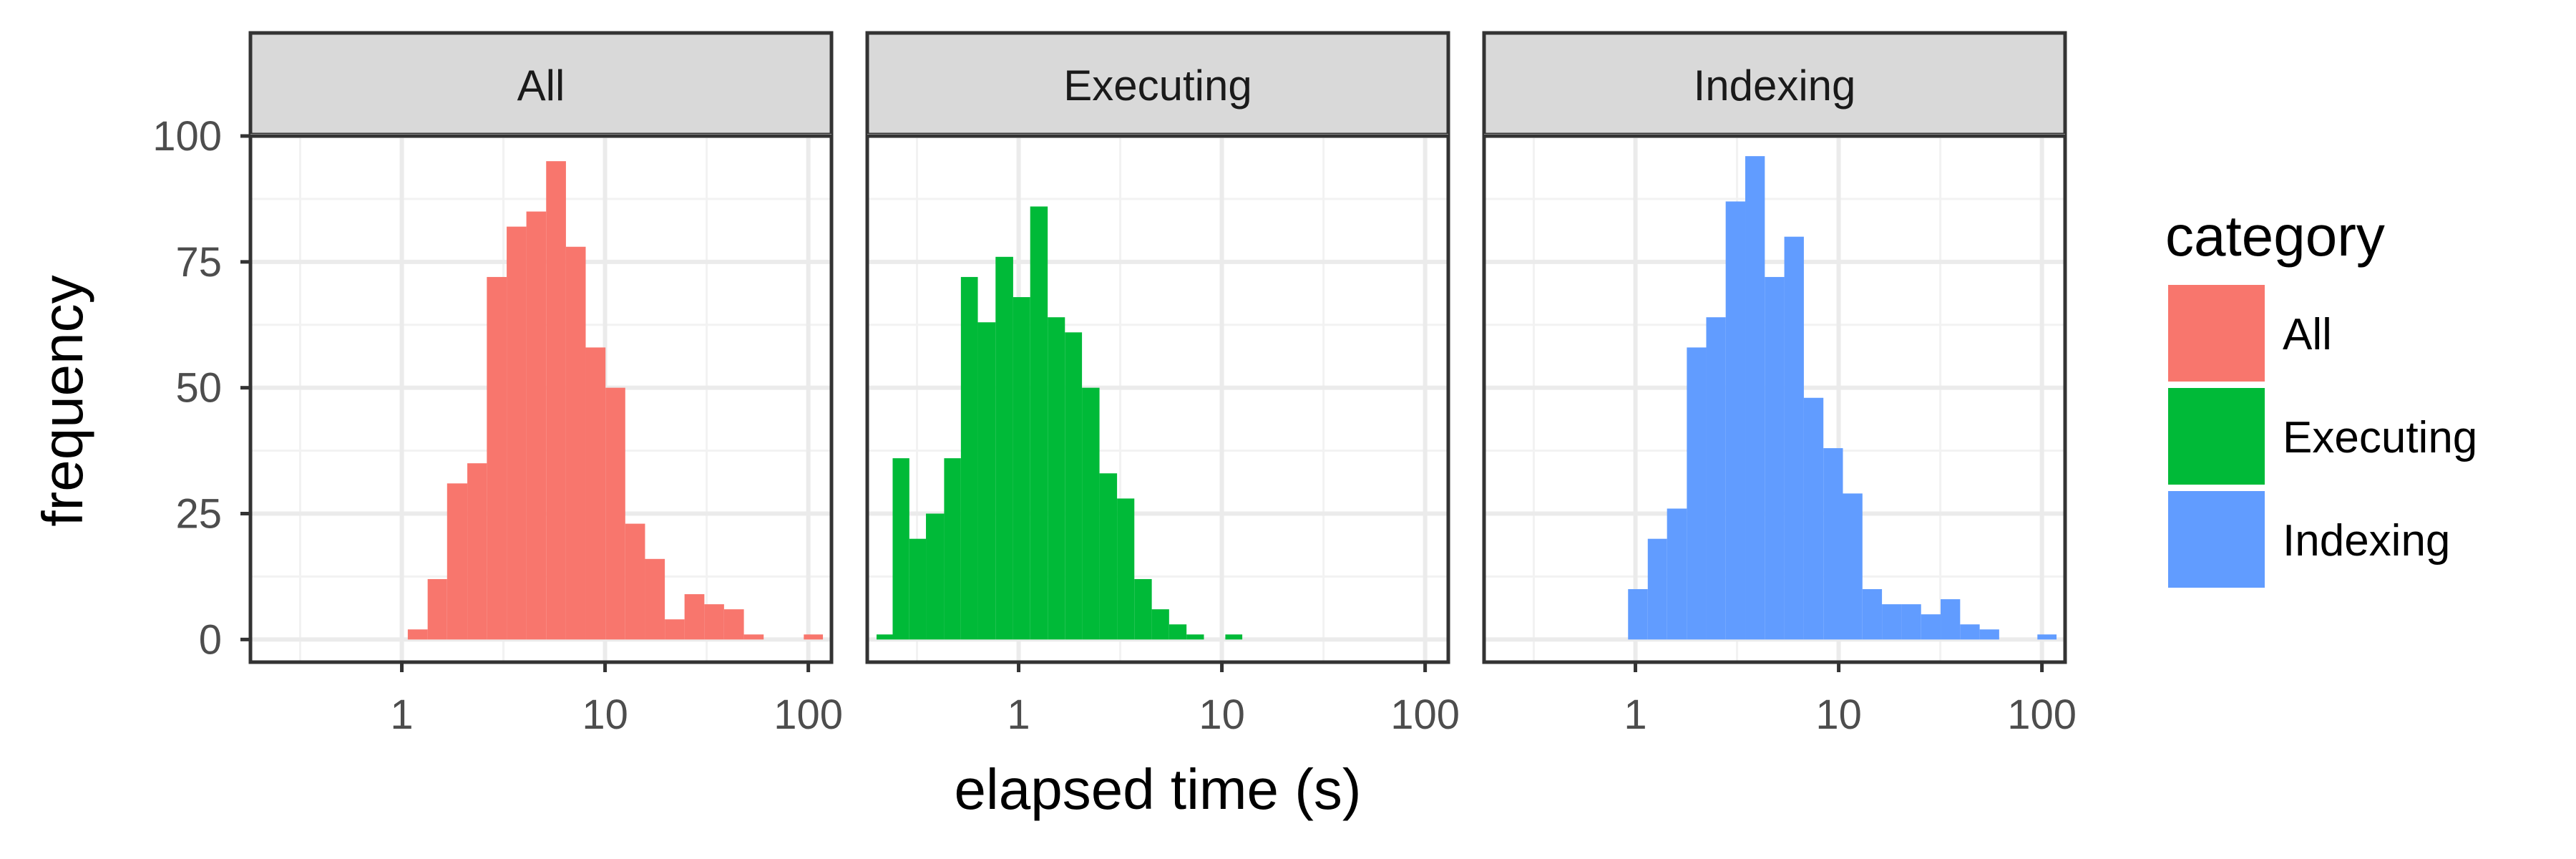  I want to click on facet-strip-all, so click(541, 84).